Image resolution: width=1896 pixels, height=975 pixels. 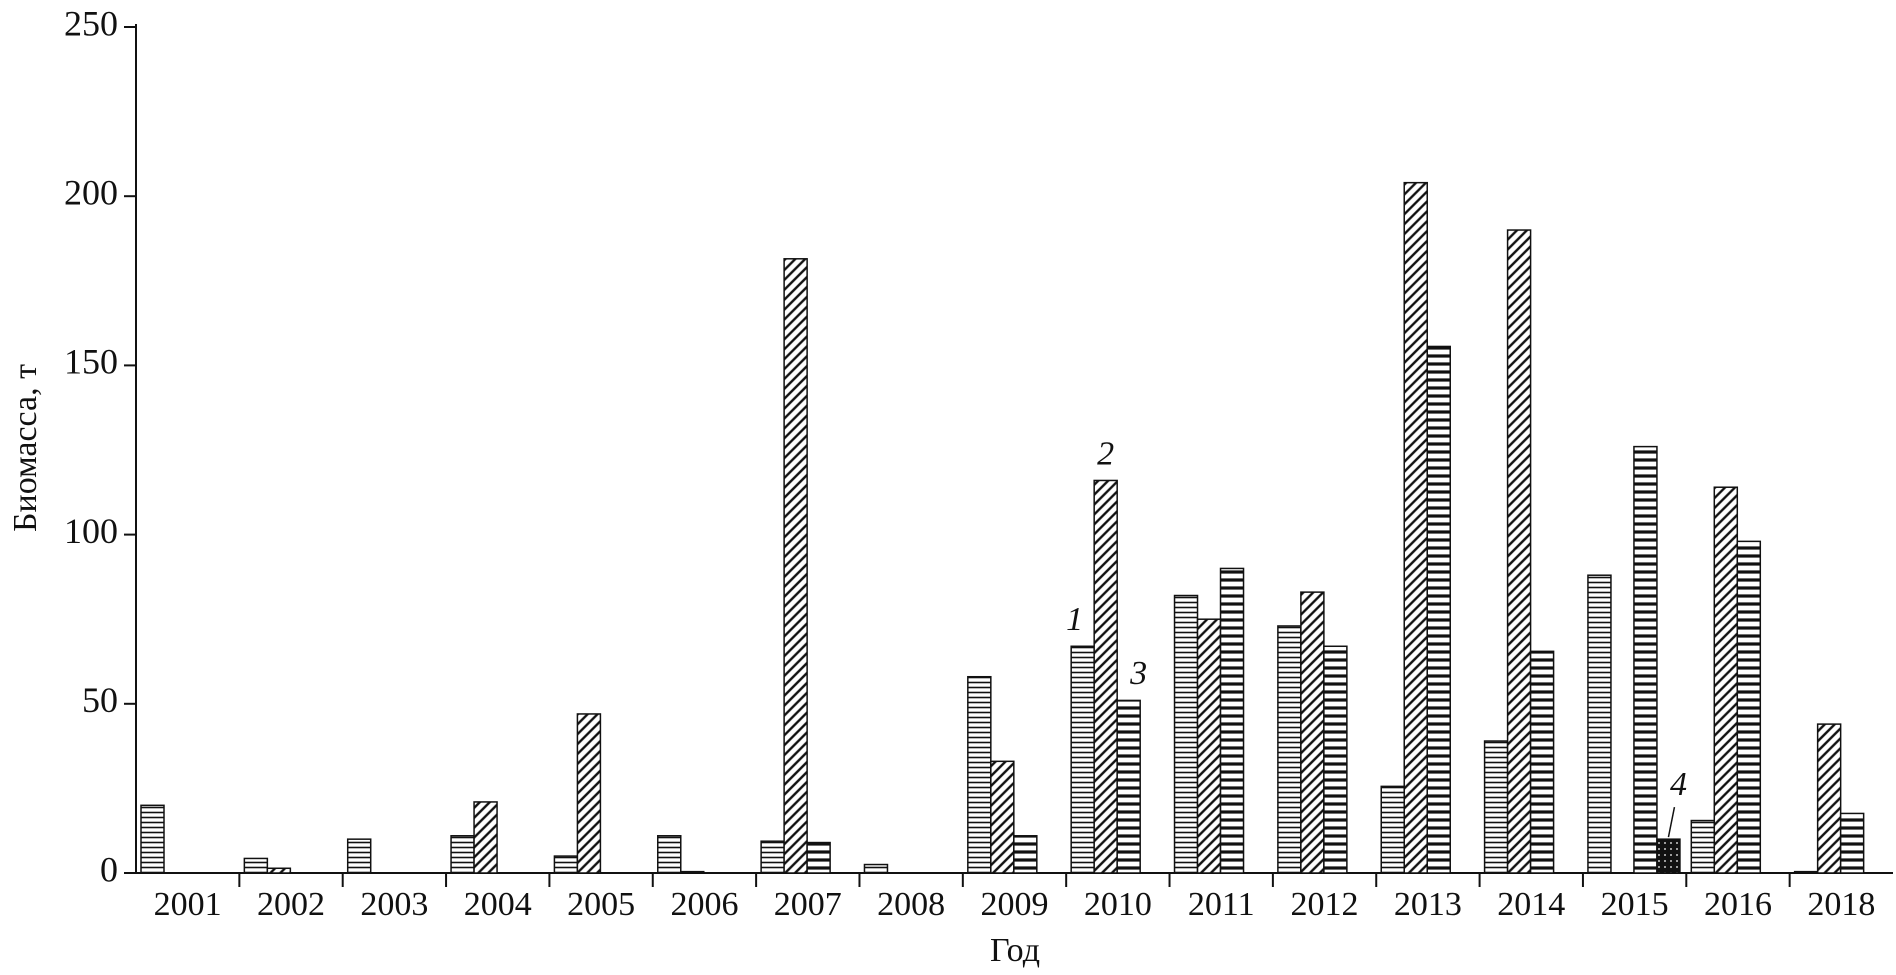 I want to click on y-tick-label: 250, so click(x=91, y=23).